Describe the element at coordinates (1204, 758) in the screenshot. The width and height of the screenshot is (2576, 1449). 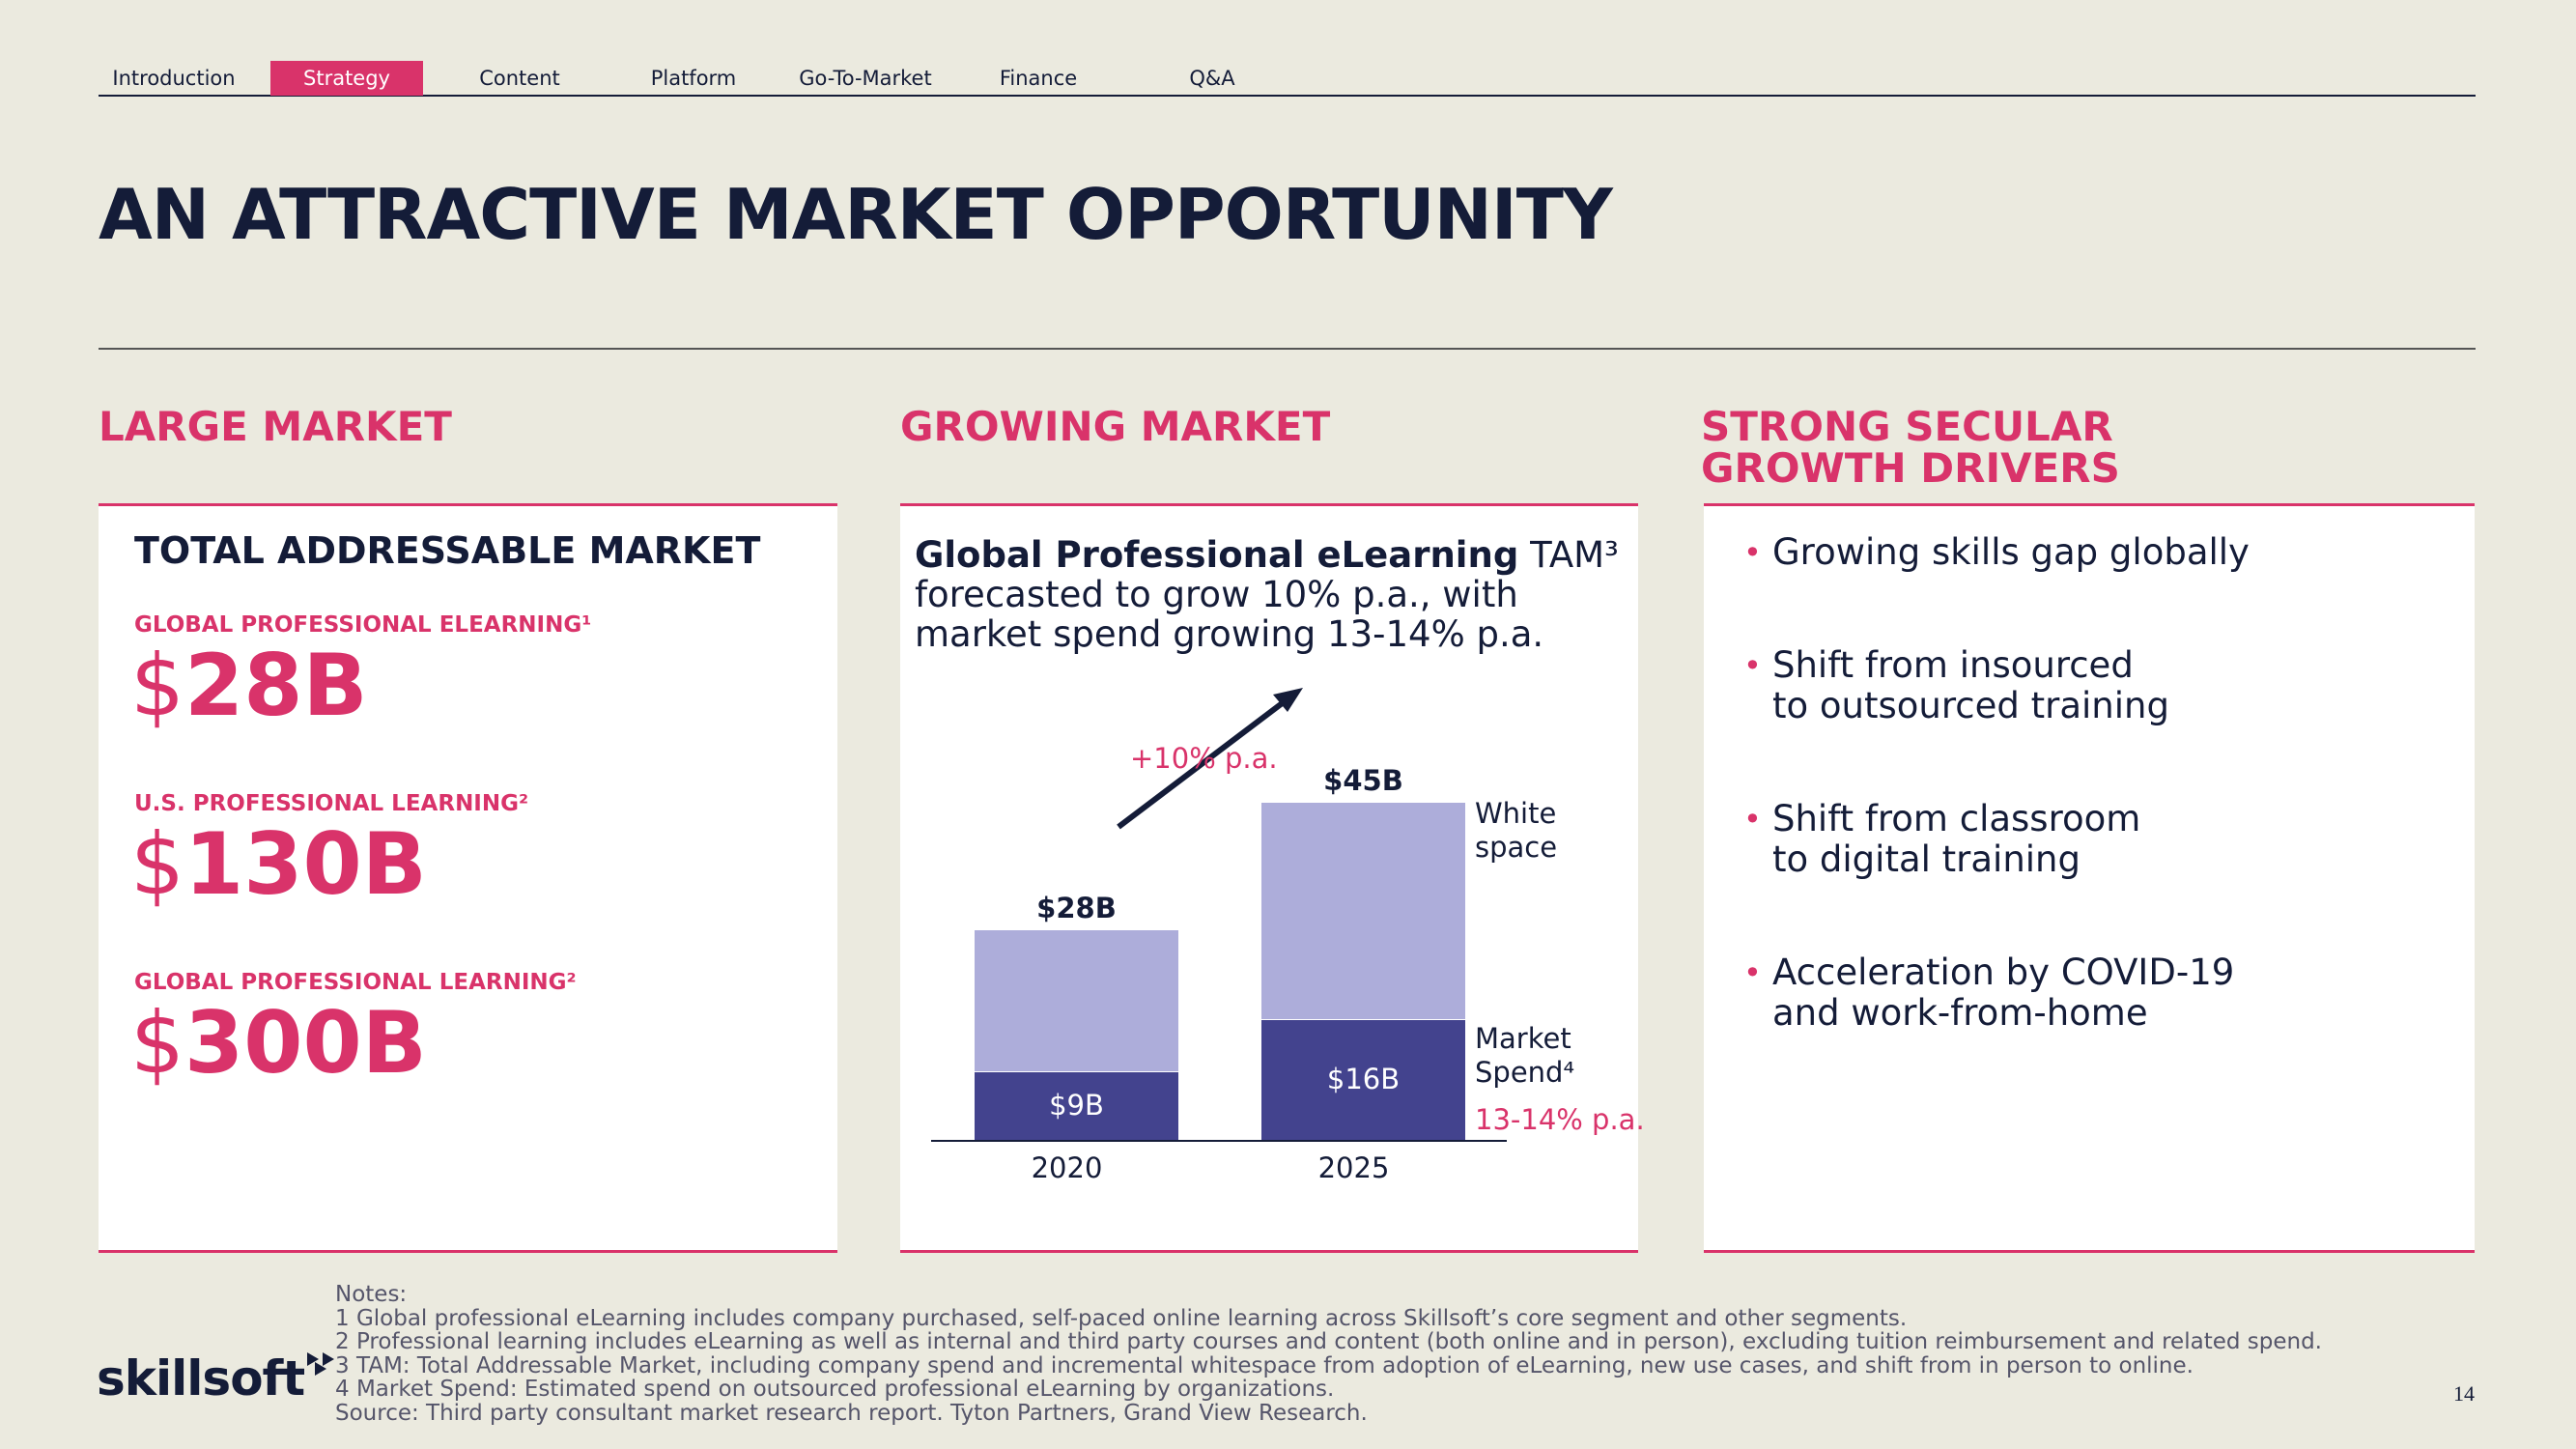
I see `annotation: +10% p.a.` at that location.